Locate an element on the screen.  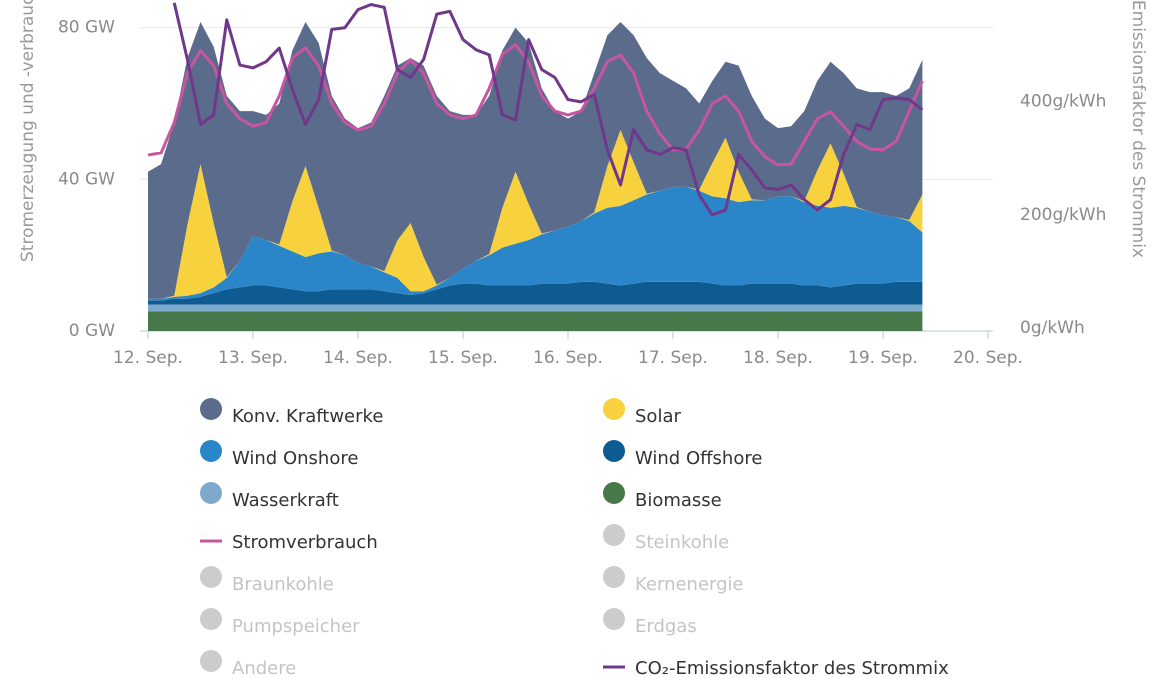
legend-item: Biomasse is located at coordinates (662, 496).